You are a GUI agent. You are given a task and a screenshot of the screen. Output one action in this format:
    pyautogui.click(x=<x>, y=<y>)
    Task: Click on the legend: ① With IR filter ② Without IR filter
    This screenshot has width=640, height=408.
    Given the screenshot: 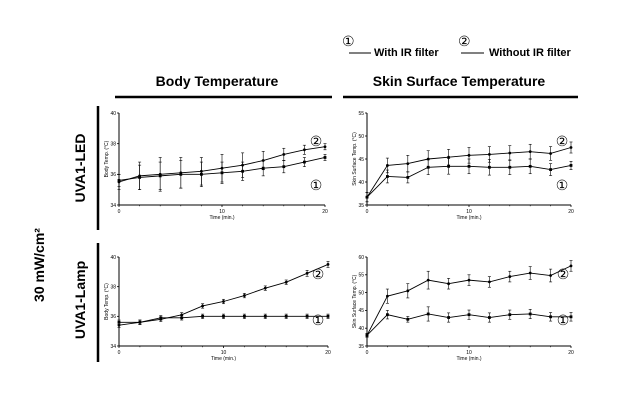 What is the action you would take?
    pyautogui.click(x=456, y=46)
    